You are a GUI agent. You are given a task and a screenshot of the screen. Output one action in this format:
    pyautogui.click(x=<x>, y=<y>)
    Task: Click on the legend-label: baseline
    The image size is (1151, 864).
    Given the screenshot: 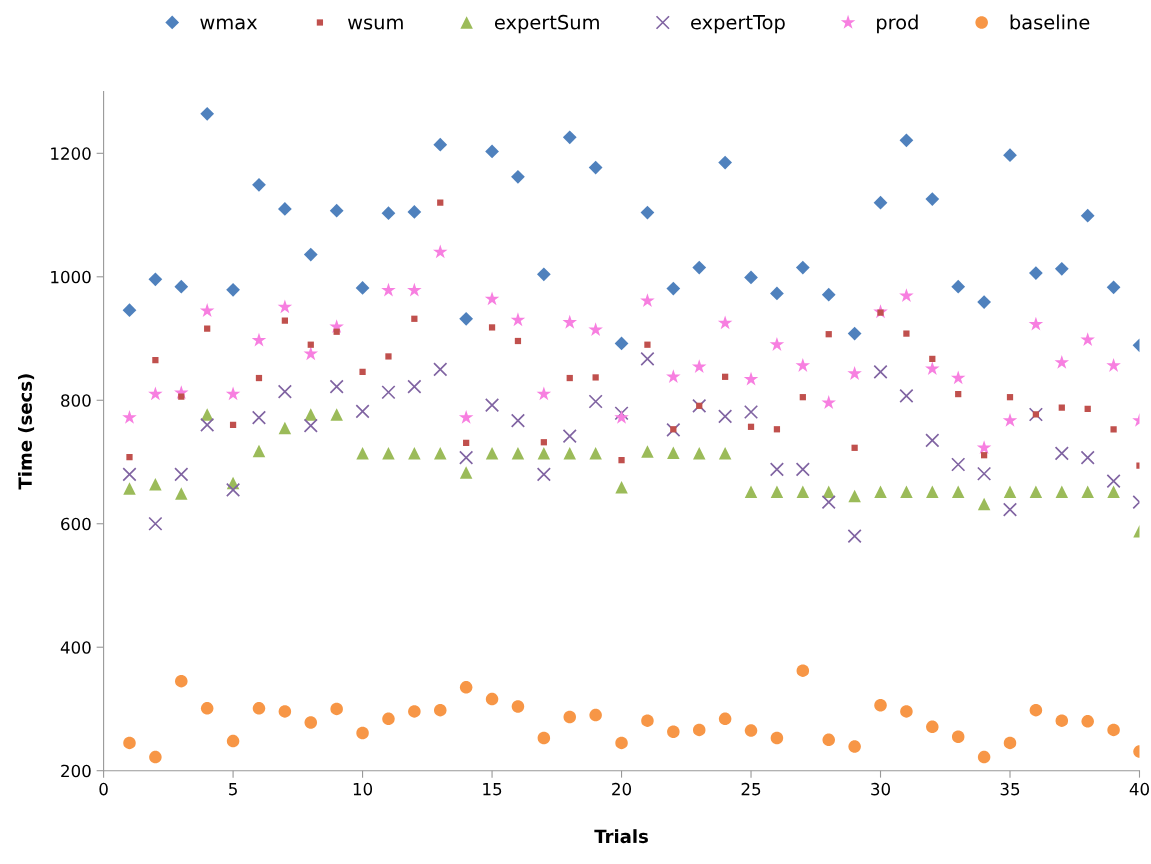 What is the action you would take?
    pyautogui.click(x=1050, y=22)
    